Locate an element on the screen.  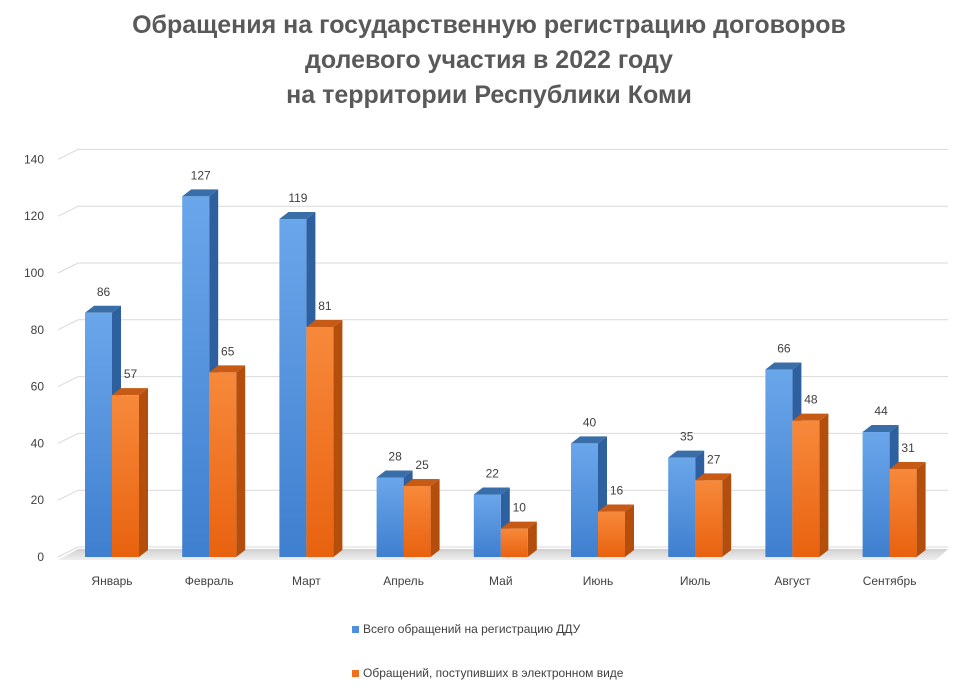
data-label-total-3: 28 is located at coordinates (395, 456).